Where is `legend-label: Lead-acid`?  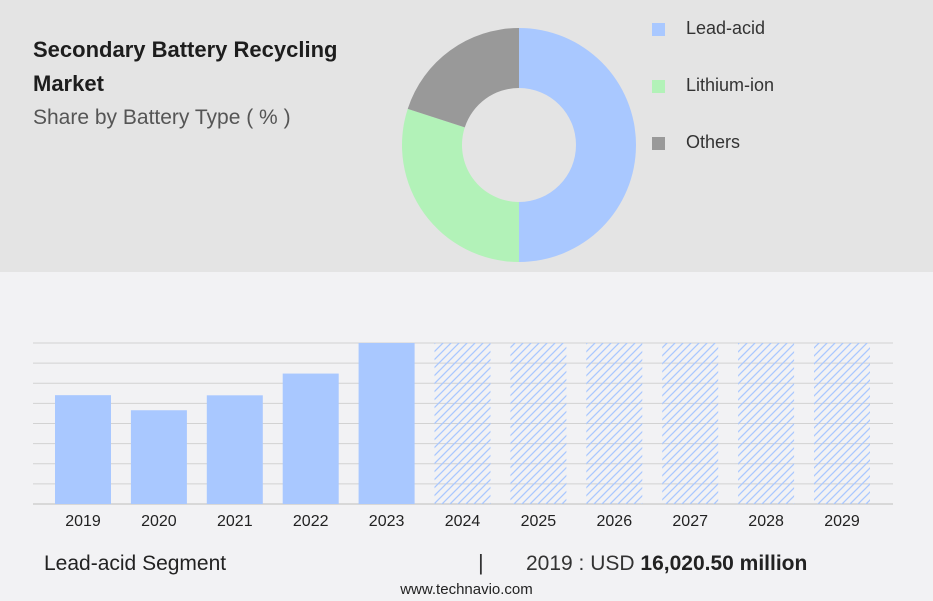
legend-label: Lead-acid is located at coordinates (726, 28).